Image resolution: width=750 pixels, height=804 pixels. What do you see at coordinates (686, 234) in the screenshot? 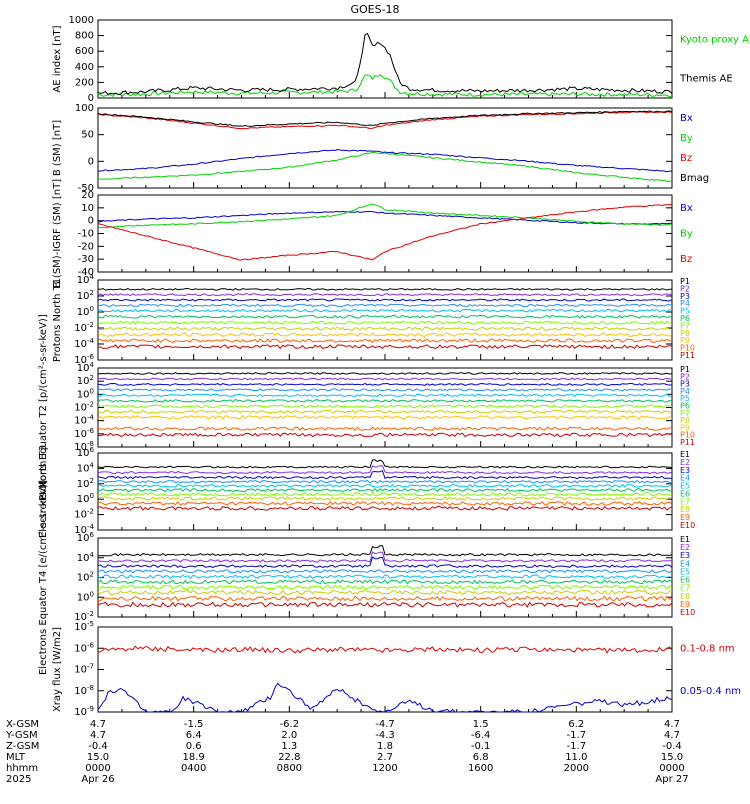
I see `legend-label: By` at bounding box center [686, 234].